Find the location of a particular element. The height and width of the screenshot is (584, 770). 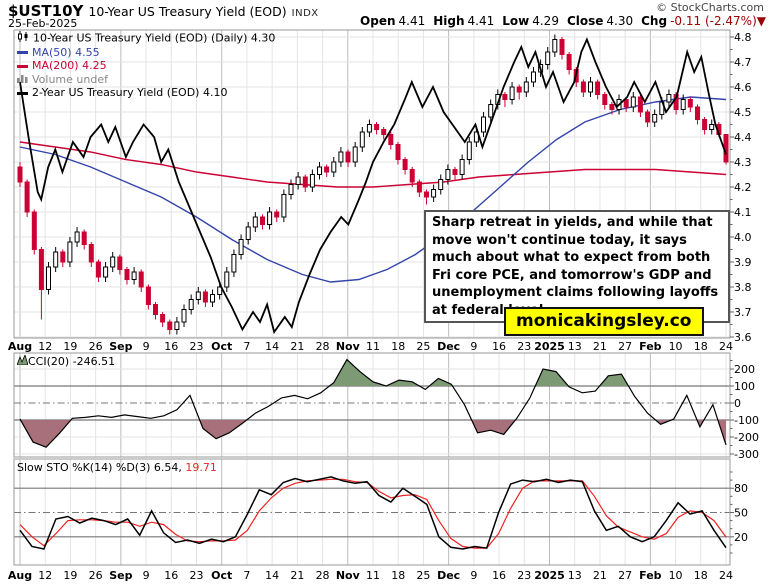

ma200-line is located at coordinates (373, 164).